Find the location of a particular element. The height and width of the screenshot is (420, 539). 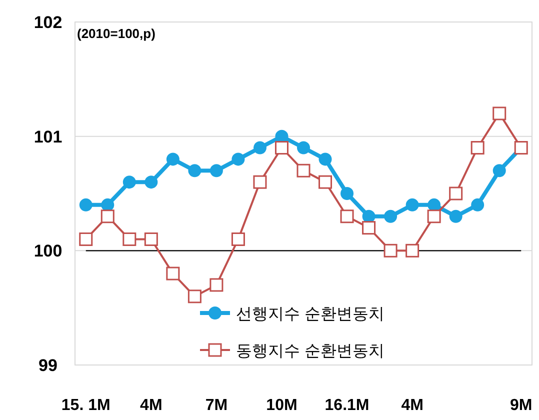

x-tick-label: 10M is located at coordinates (282, 405).